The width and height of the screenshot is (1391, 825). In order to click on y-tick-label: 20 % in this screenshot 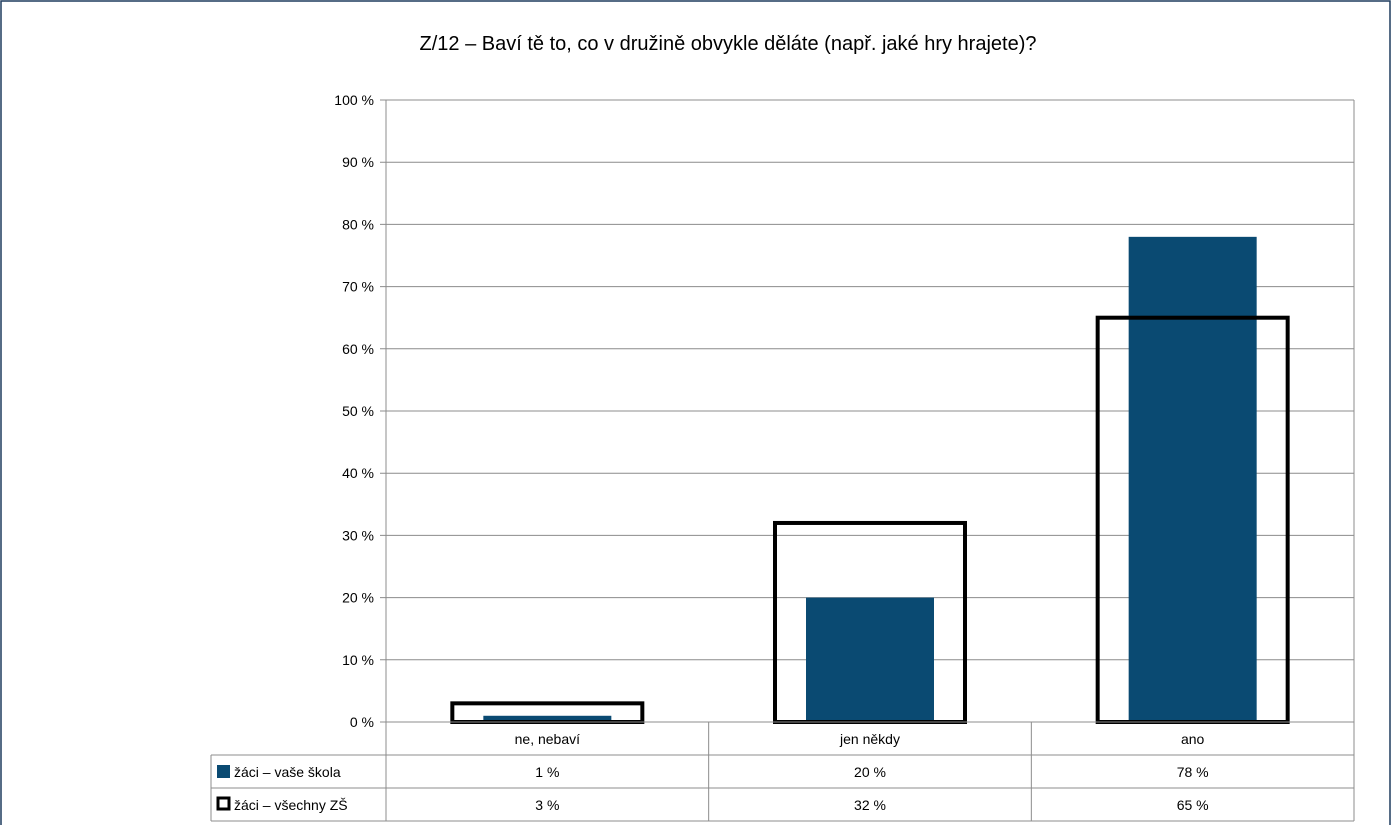, I will do `click(358, 598)`.